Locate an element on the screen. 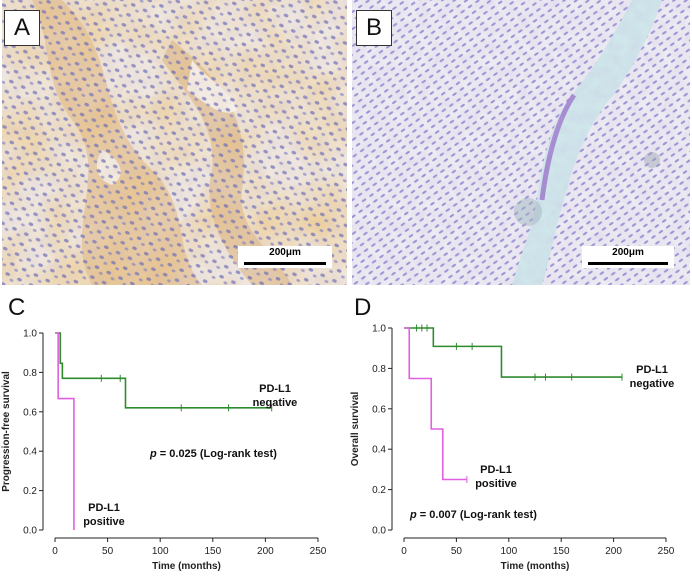  chart-c-series-negative-label: PD-L1 negative is located at coordinates (275, 396).